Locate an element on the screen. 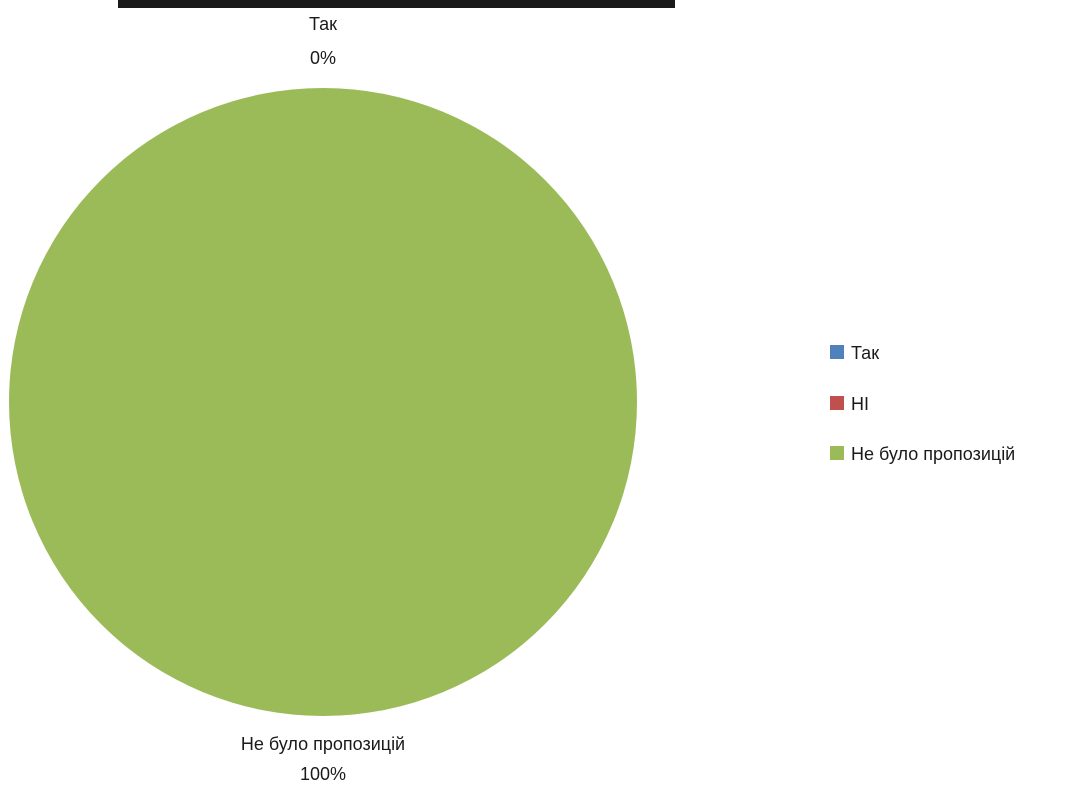 The image size is (1080, 789). title-fragment-right is located at coordinates (525, 4).